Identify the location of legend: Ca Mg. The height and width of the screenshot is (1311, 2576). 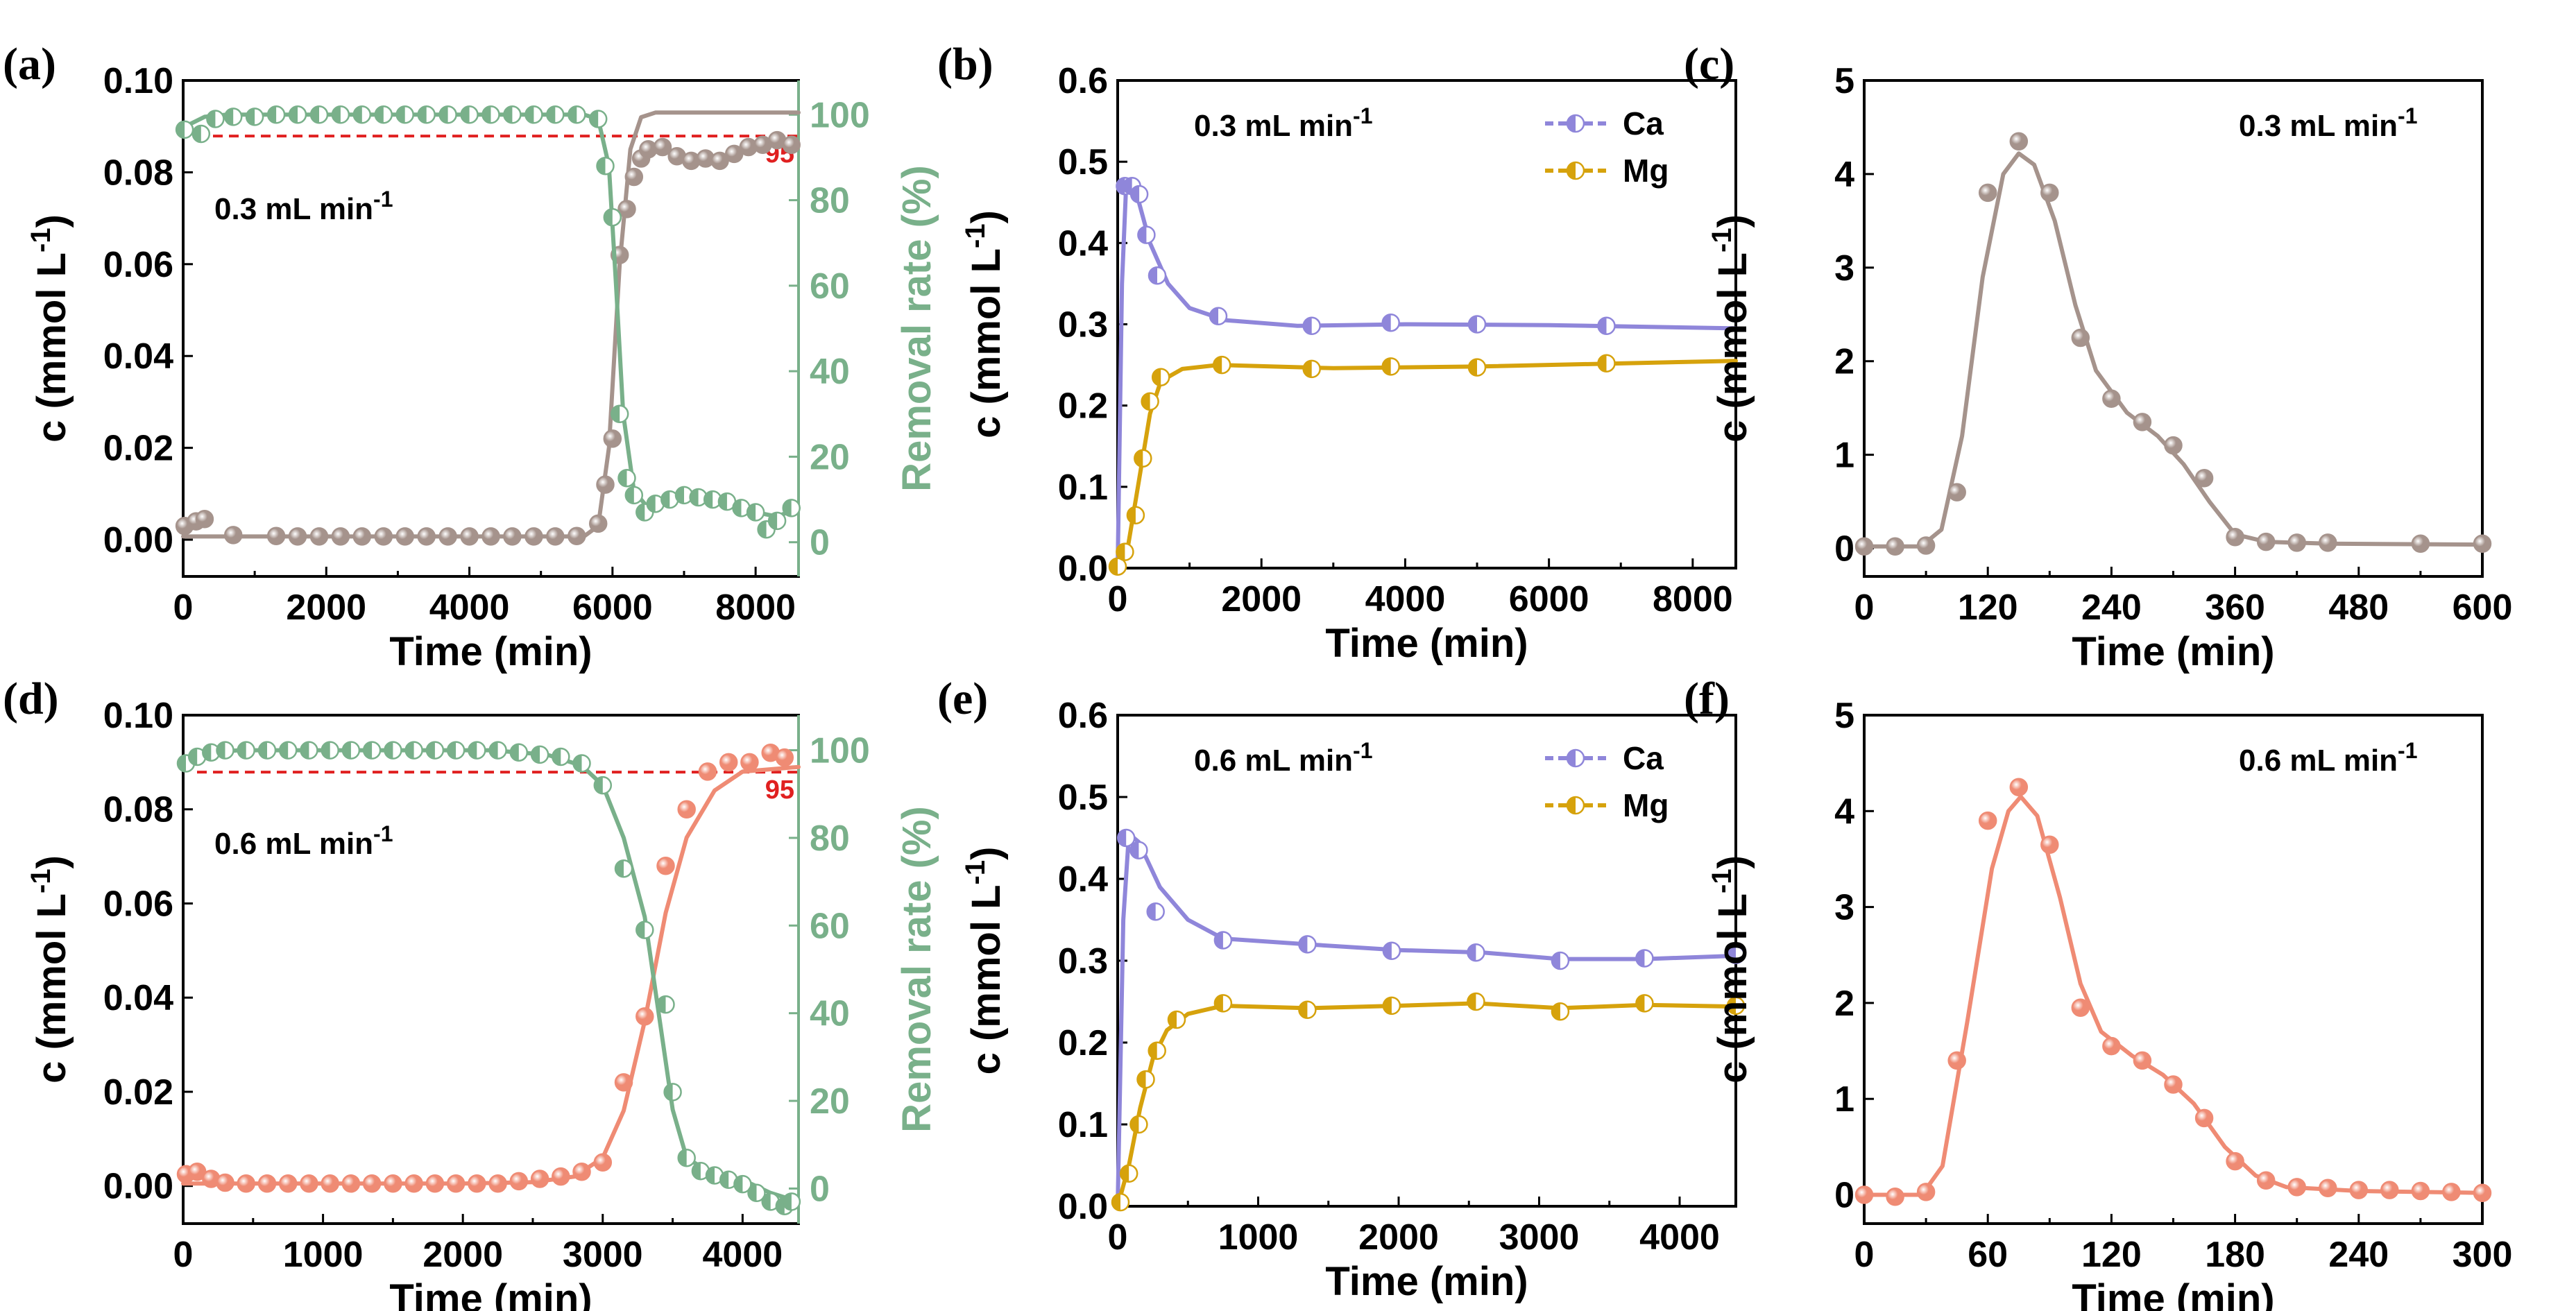
(1607, 147).